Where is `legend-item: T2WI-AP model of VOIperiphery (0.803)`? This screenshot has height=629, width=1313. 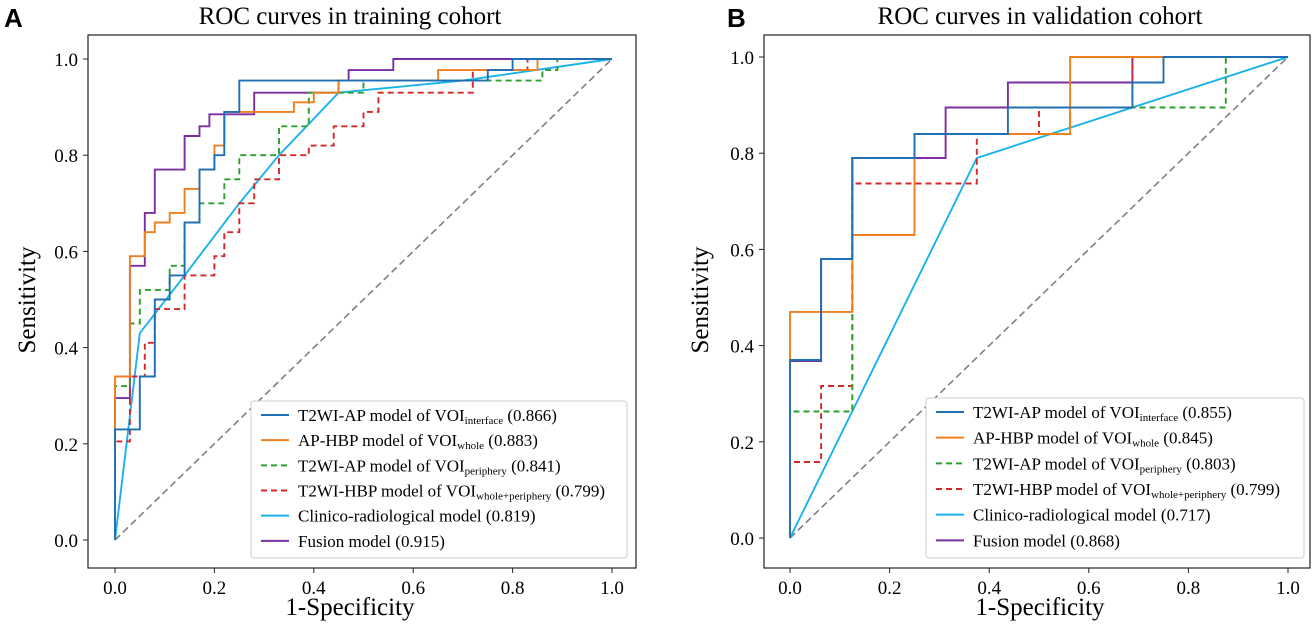
legend-item: T2WI-AP model of VOIperiphery (0.803) is located at coordinates (1086, 464).